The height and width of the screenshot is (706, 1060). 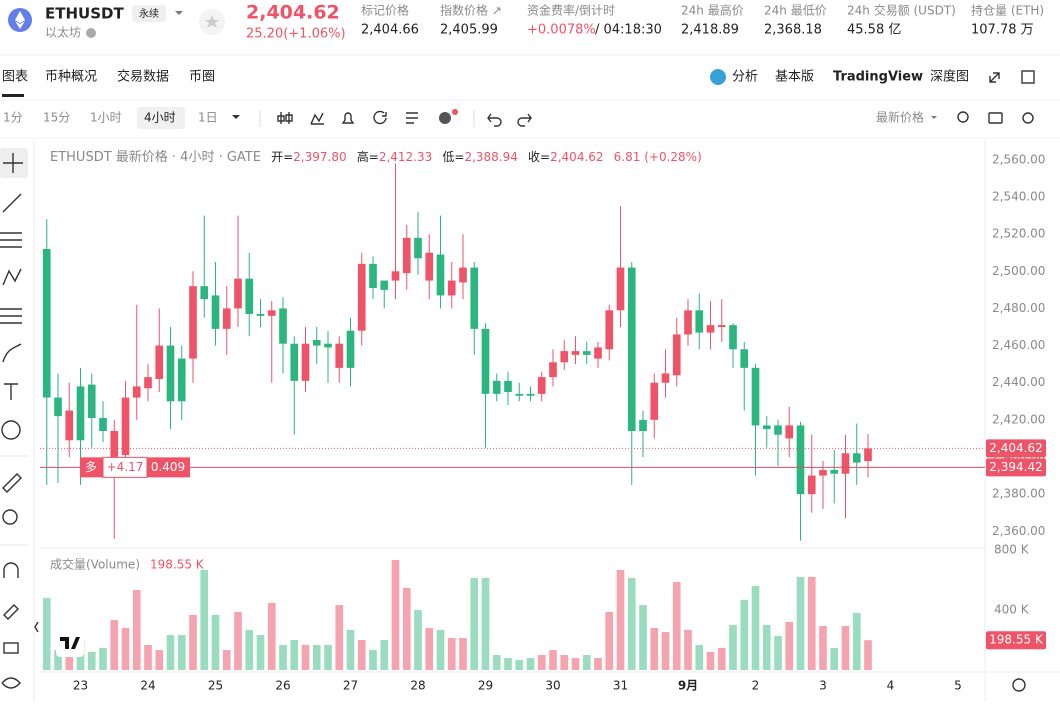 I want to click on tab-underline, so click(x=13, y=95).